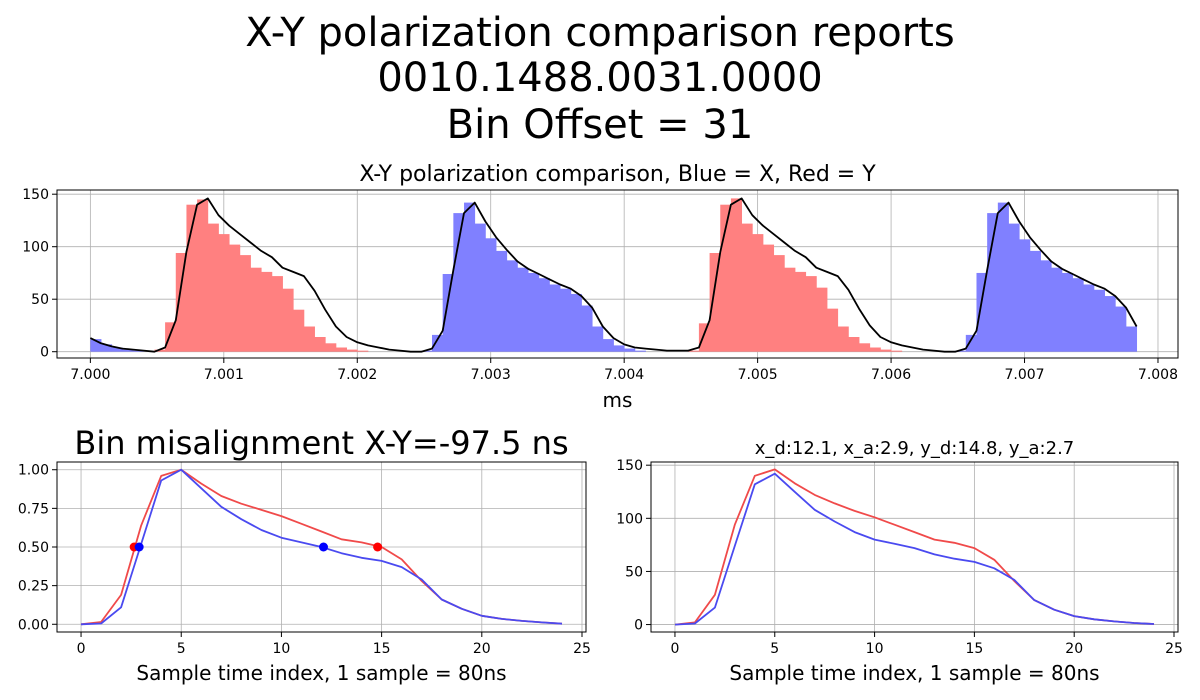 The width and height of the screenshot is (1200, 700). Describe the element at coordinates (33, 587) in the screenshot. I see `y-tick-label: 0.25` at that location.